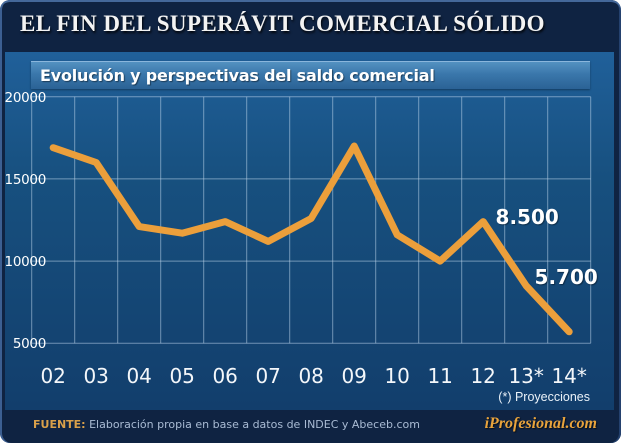 The height and width of the screenshot is (443, 621). What do you see at coordinates (182, 376) in the screenshot?
I see `x-tick-label: 05` at bounding box center [182, 376].